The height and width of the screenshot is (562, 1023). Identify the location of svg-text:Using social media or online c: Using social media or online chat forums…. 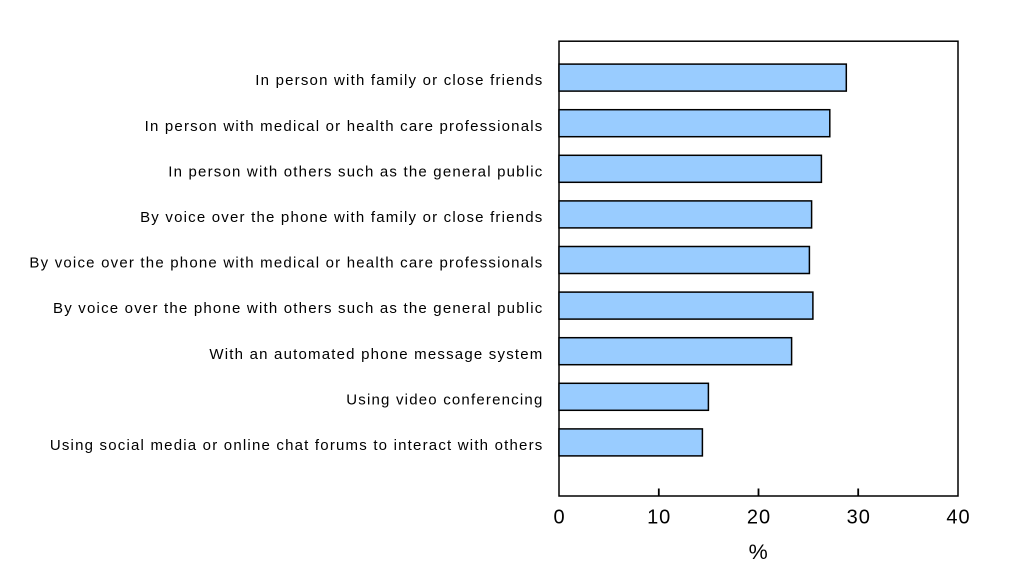
(297, 445).